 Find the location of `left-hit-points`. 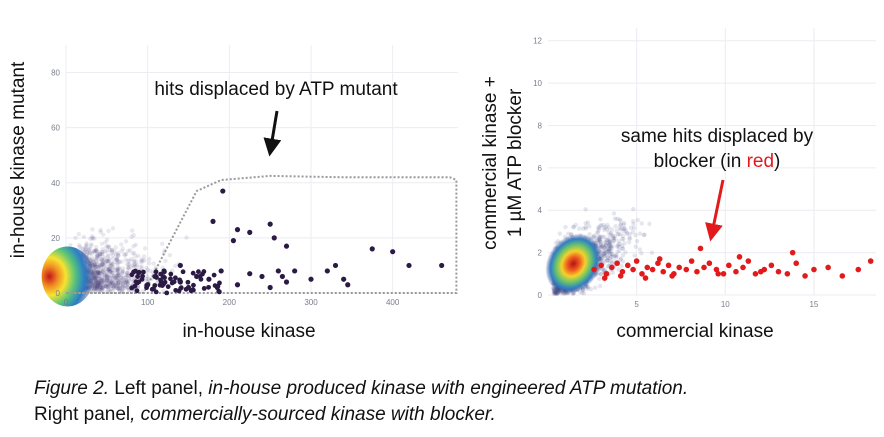

left-hit-points is located at coordinates (287, 242).